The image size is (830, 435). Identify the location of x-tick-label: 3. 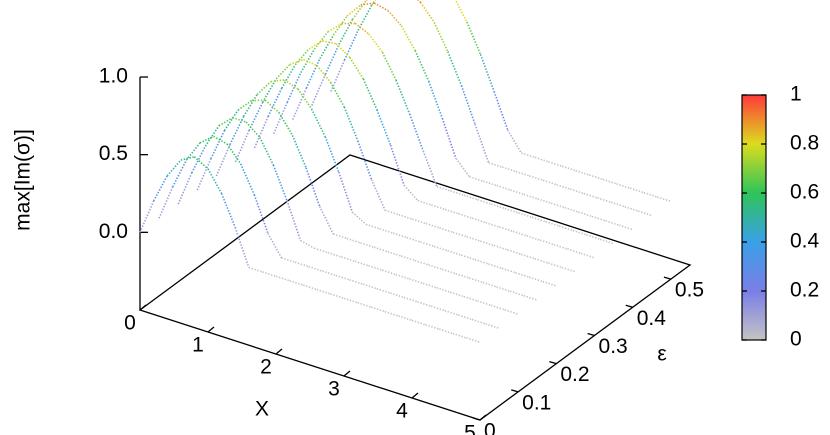
(334, 389).